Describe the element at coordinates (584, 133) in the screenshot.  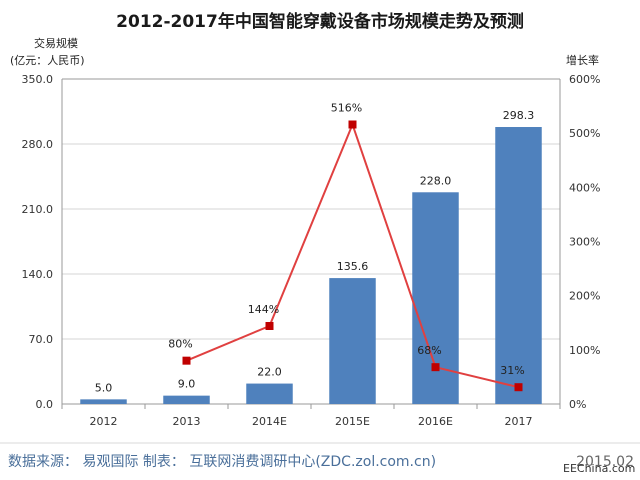
I see `right-axis-tick-label: 500%` at that location.